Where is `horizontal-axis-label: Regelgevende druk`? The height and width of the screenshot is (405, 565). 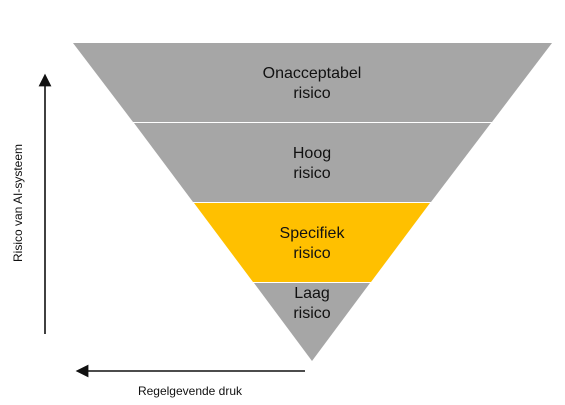 horizontal-axis-label: Regelgevende druk is located at coordinates (190, 391).